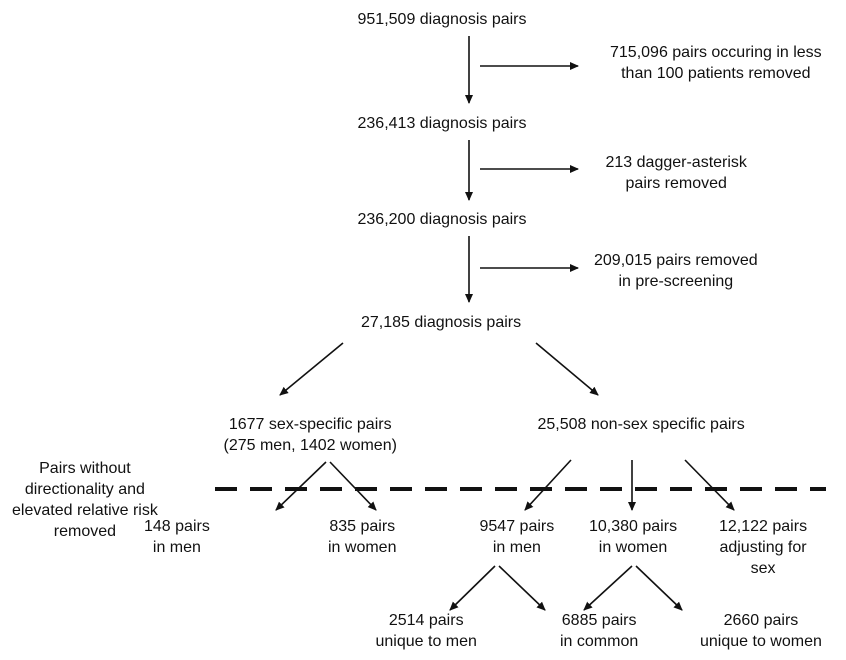 The image size is (846, 660). I want to click on node-text-line: 835 pairs, so click(362, 526).